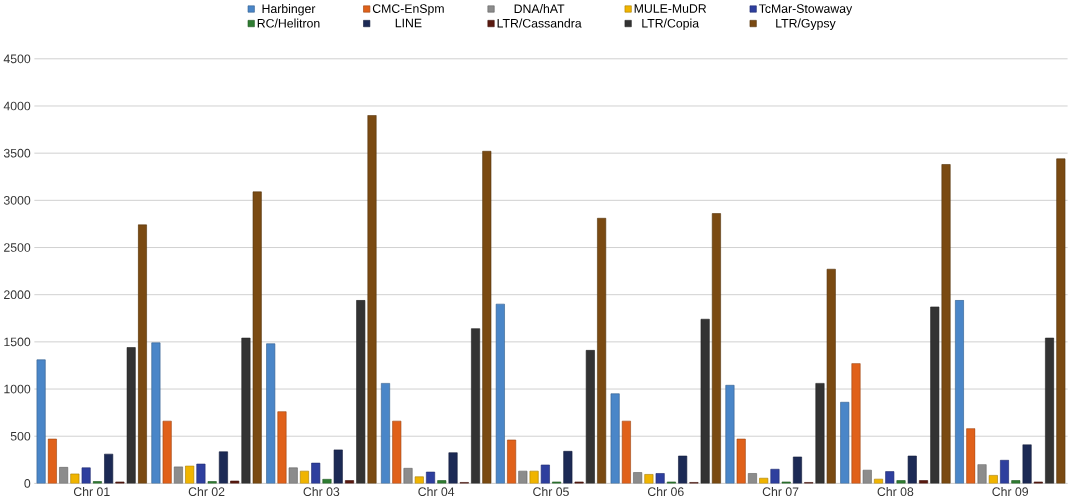  What do you see at coordinates (17, 200) in the screenshot?
I see `y-tick-label: 3000` at bounding box center [17, 200].